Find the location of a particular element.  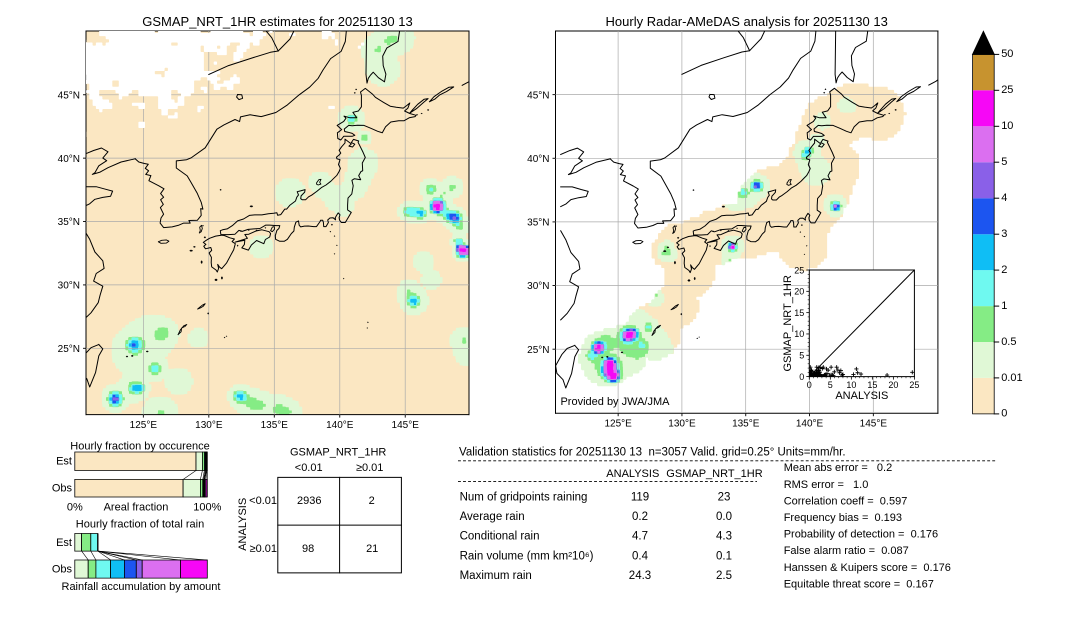

svg-text: False alarm ratio = 0.087 is located at coordinates (846, 551).